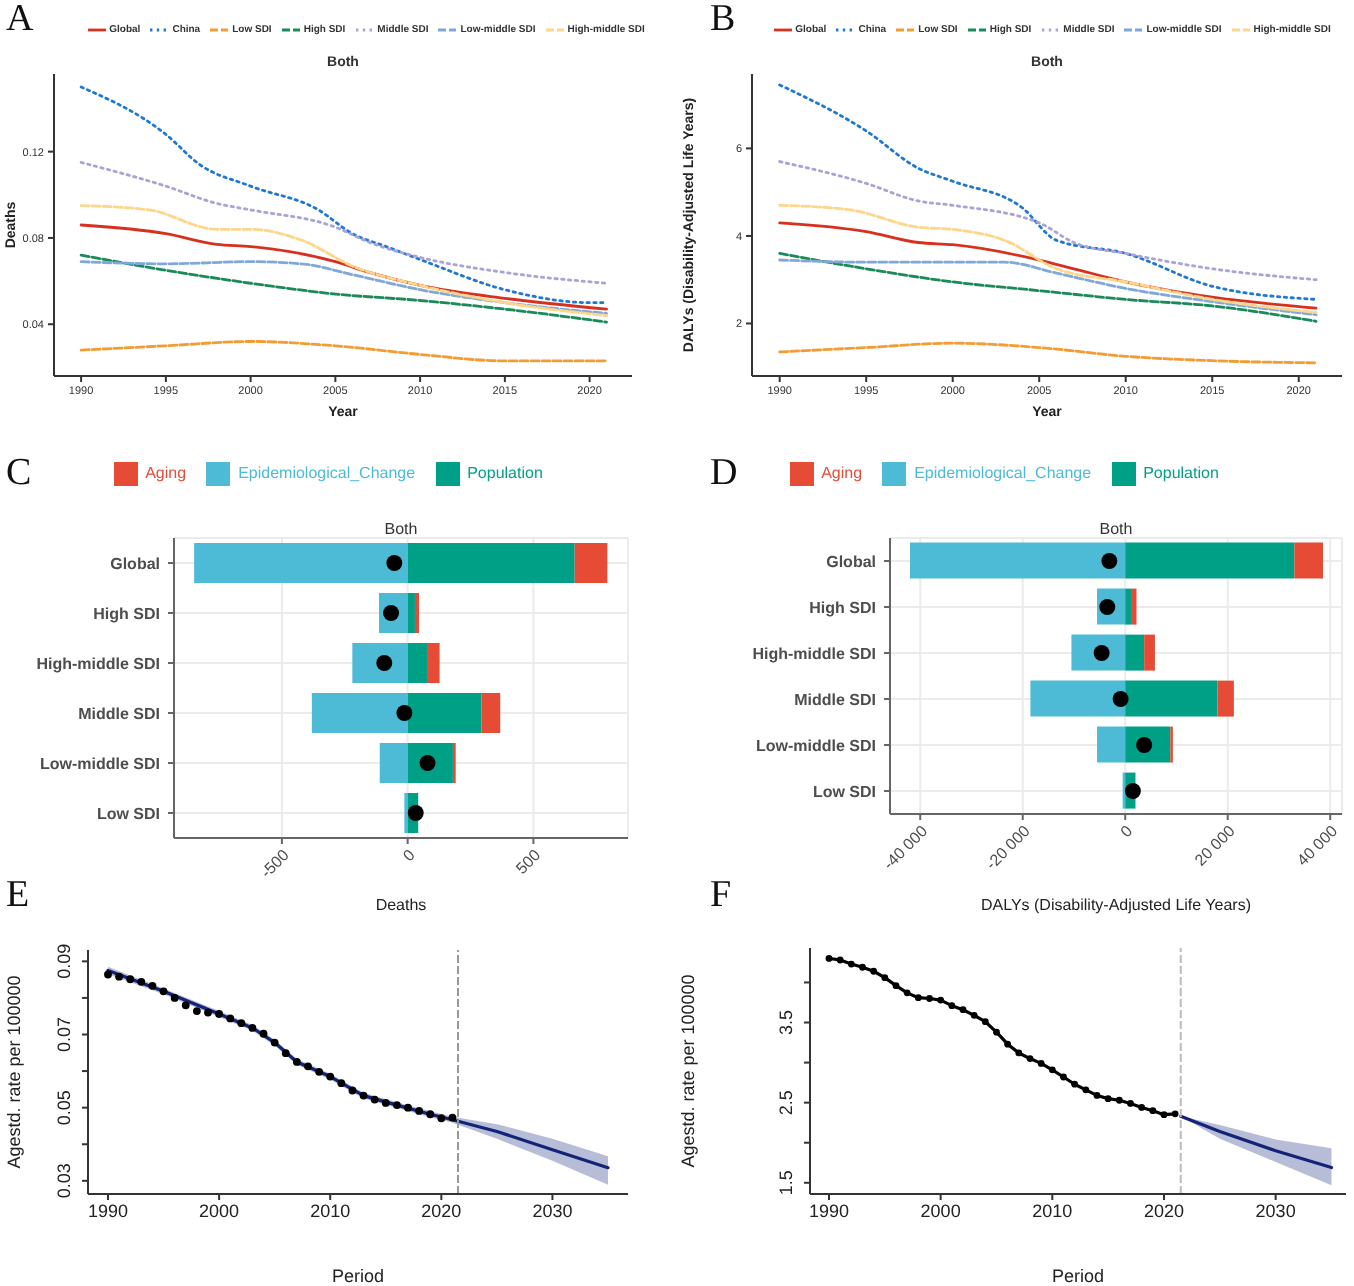  I want to click on text: A, so click(20, 20).